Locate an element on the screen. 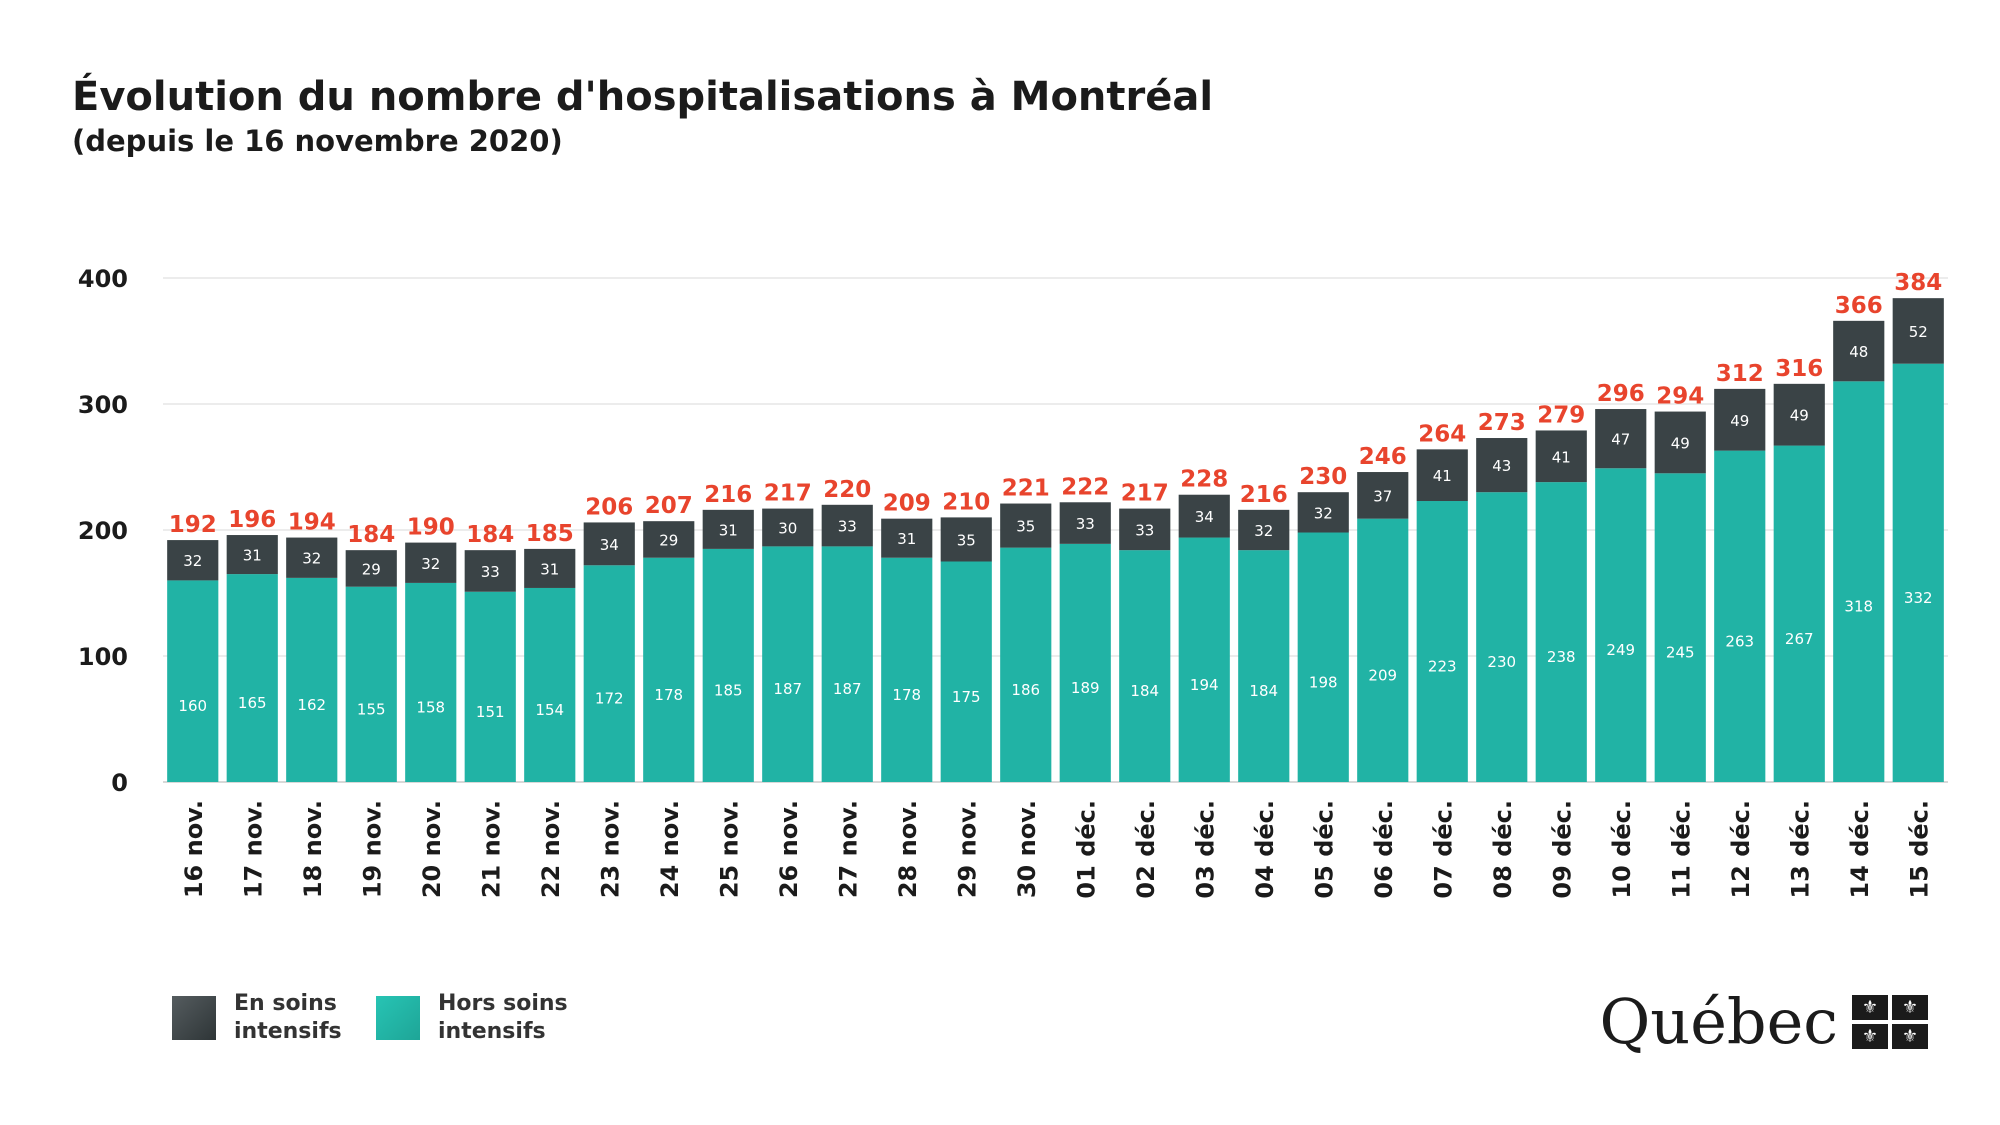  data-label-non-icu: 238 is located at coordinates (1561, 657).